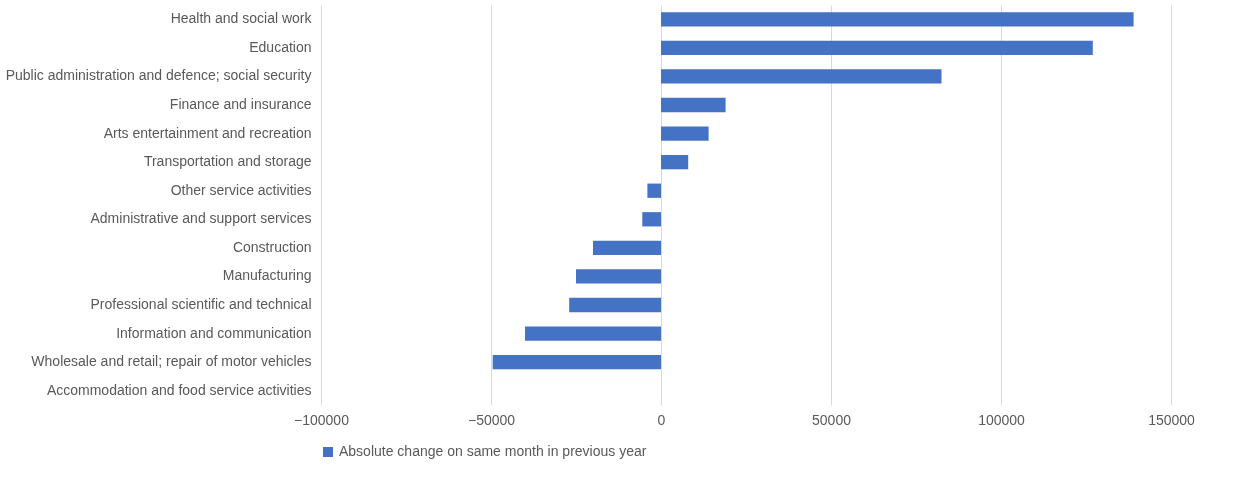  Describe the element at coordinates (158, 75) in the screenshot. I see `y-tick-label: Public administration and defence; social security` at that location.